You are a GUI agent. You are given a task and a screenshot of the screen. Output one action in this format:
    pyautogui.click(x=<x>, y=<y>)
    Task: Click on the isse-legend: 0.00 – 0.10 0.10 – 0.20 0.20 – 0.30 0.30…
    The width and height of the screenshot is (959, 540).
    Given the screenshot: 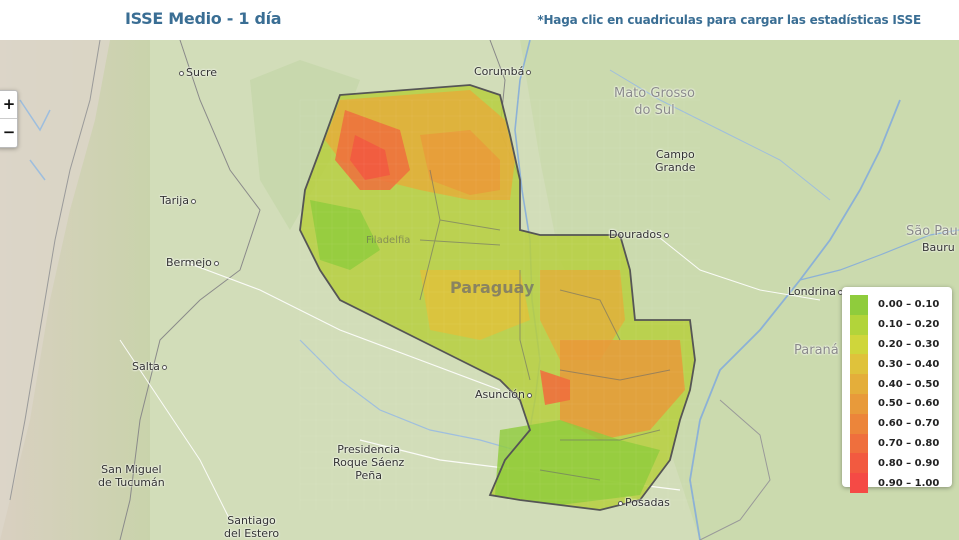 What is the action you would take?
    pyautogui.click(x=897, y=390)
    